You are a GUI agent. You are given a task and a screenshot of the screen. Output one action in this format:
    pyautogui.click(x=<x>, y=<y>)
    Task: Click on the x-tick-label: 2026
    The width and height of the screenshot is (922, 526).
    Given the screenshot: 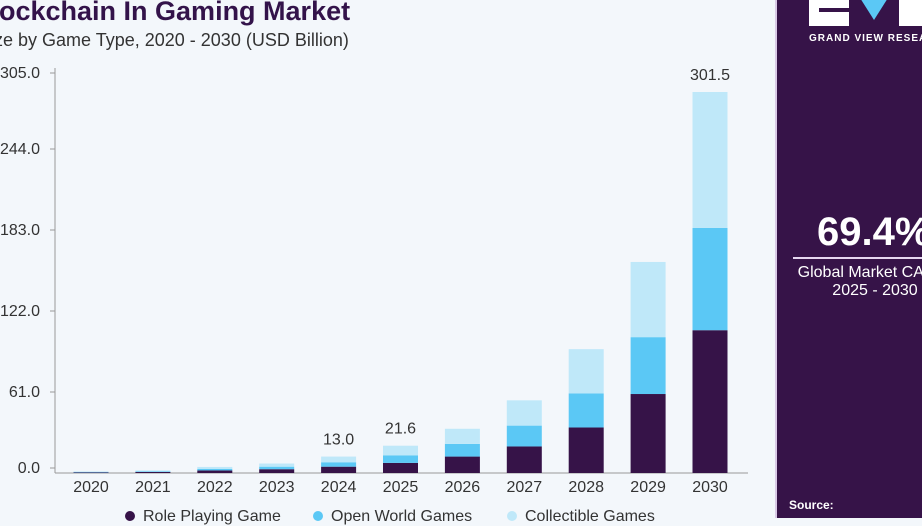 What is the action you would take?
    pyautogui.click(x=463, y=487)
    